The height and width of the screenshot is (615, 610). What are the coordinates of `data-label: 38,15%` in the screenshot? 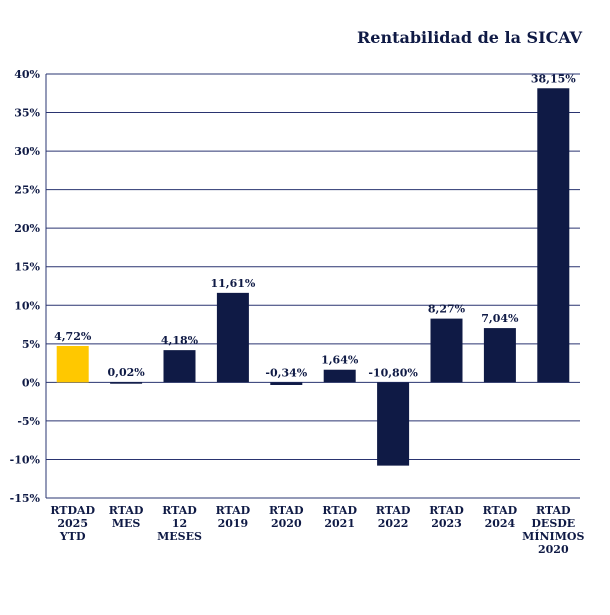 It's located at (553, 78).